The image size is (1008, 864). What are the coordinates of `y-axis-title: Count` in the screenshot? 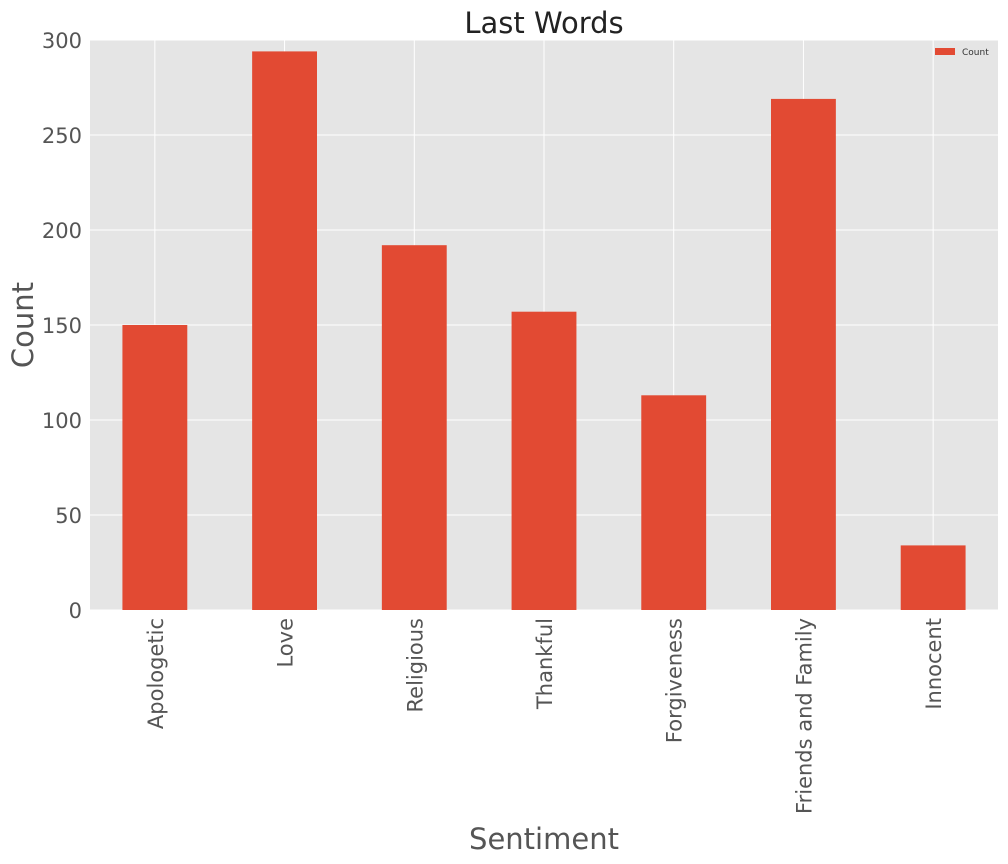 It's located at (23, 325).